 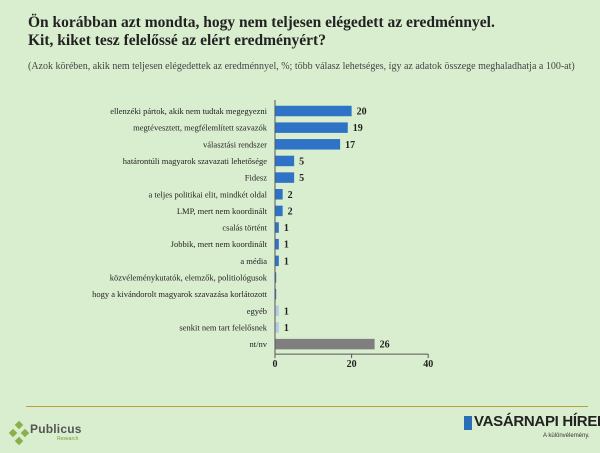 What do you see at coordinates (19, 433) in the screenshot?
I see `publicus-logo-icon` at bounding box center [19, 433].